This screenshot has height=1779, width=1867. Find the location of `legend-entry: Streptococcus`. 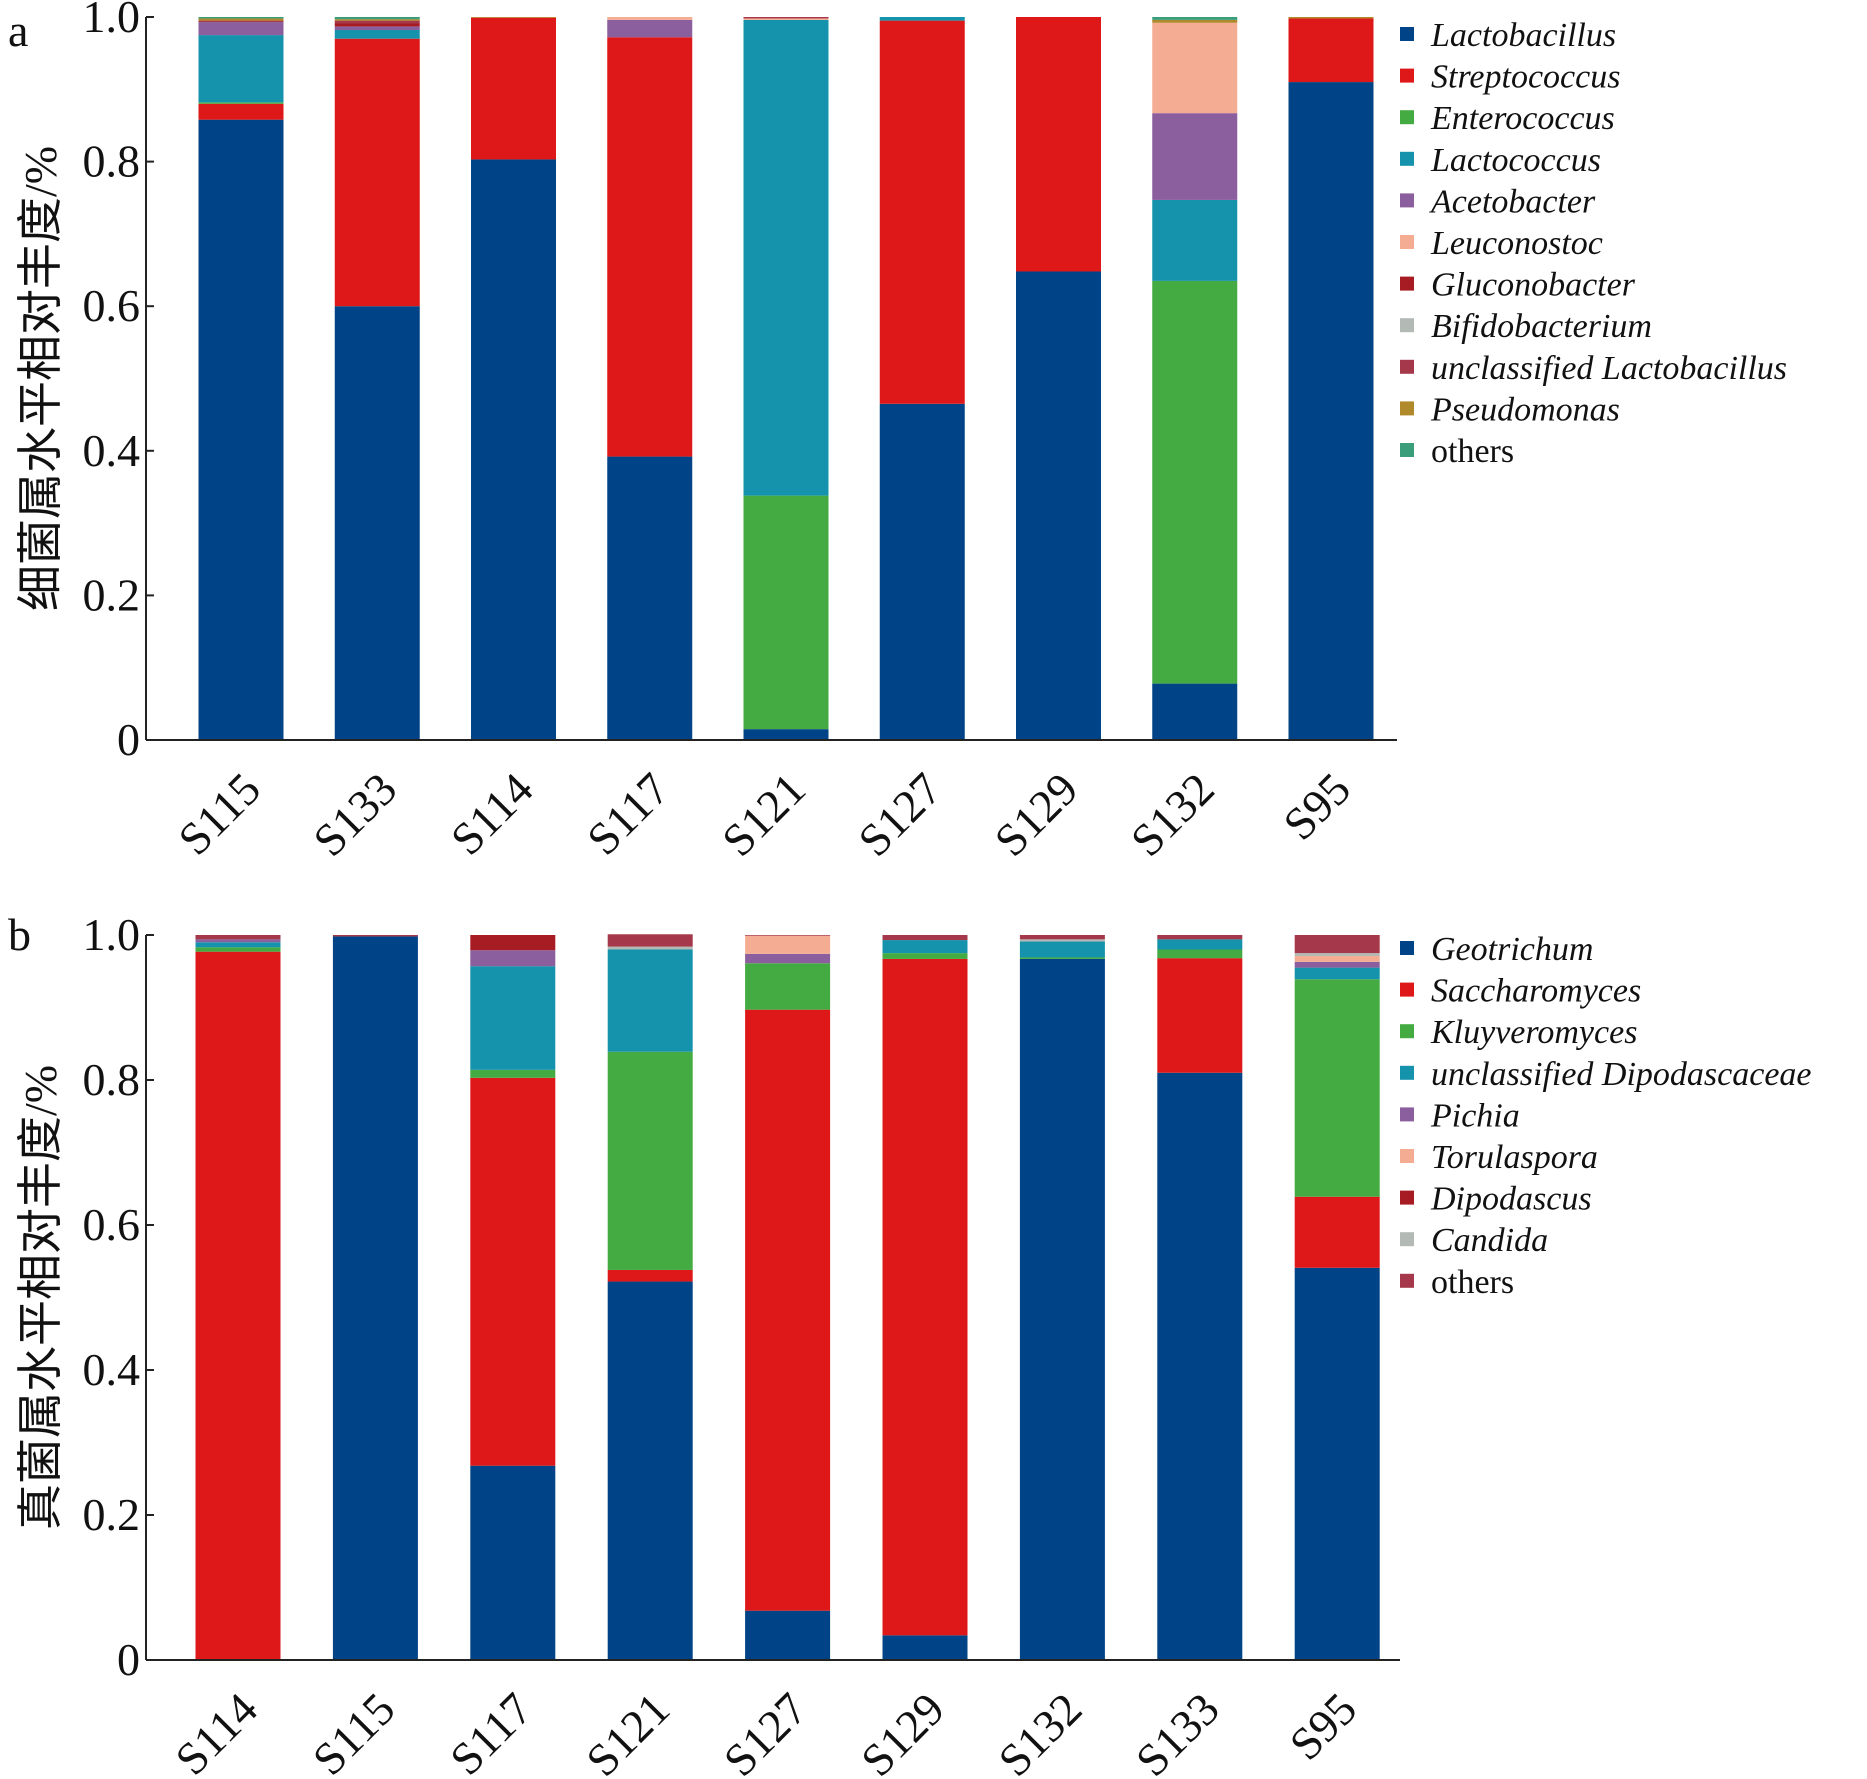

legend-entry: Streptococcus is located at coordinates (1525, 77).